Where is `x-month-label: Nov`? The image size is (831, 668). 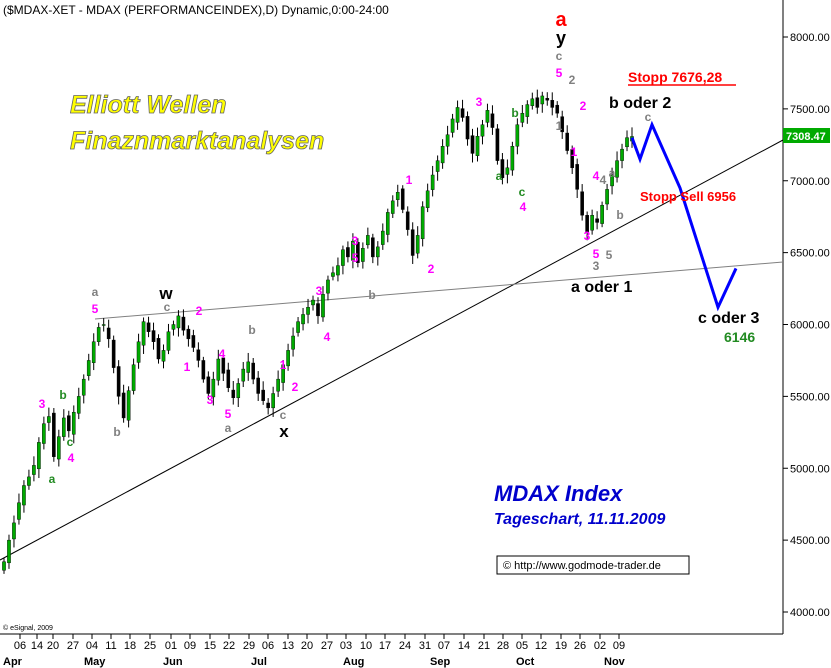 x-month-label: Nov is located at coordinates (615, 662).